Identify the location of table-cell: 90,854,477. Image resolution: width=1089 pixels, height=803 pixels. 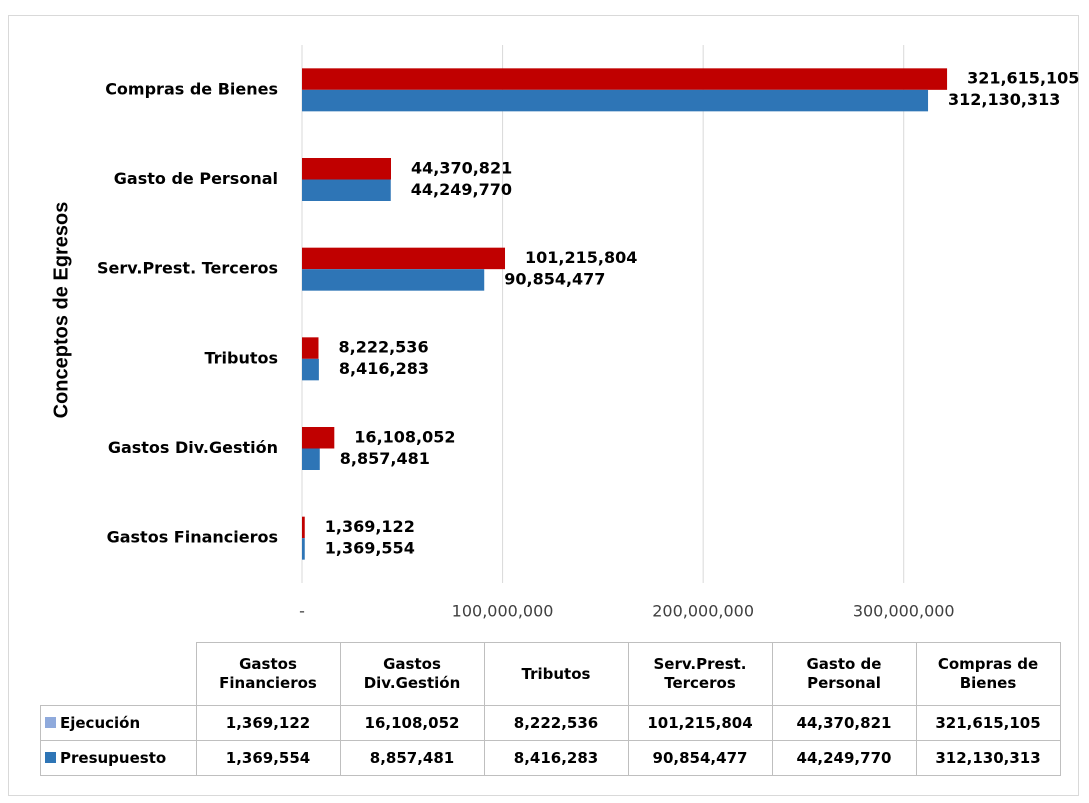
(700, 758).